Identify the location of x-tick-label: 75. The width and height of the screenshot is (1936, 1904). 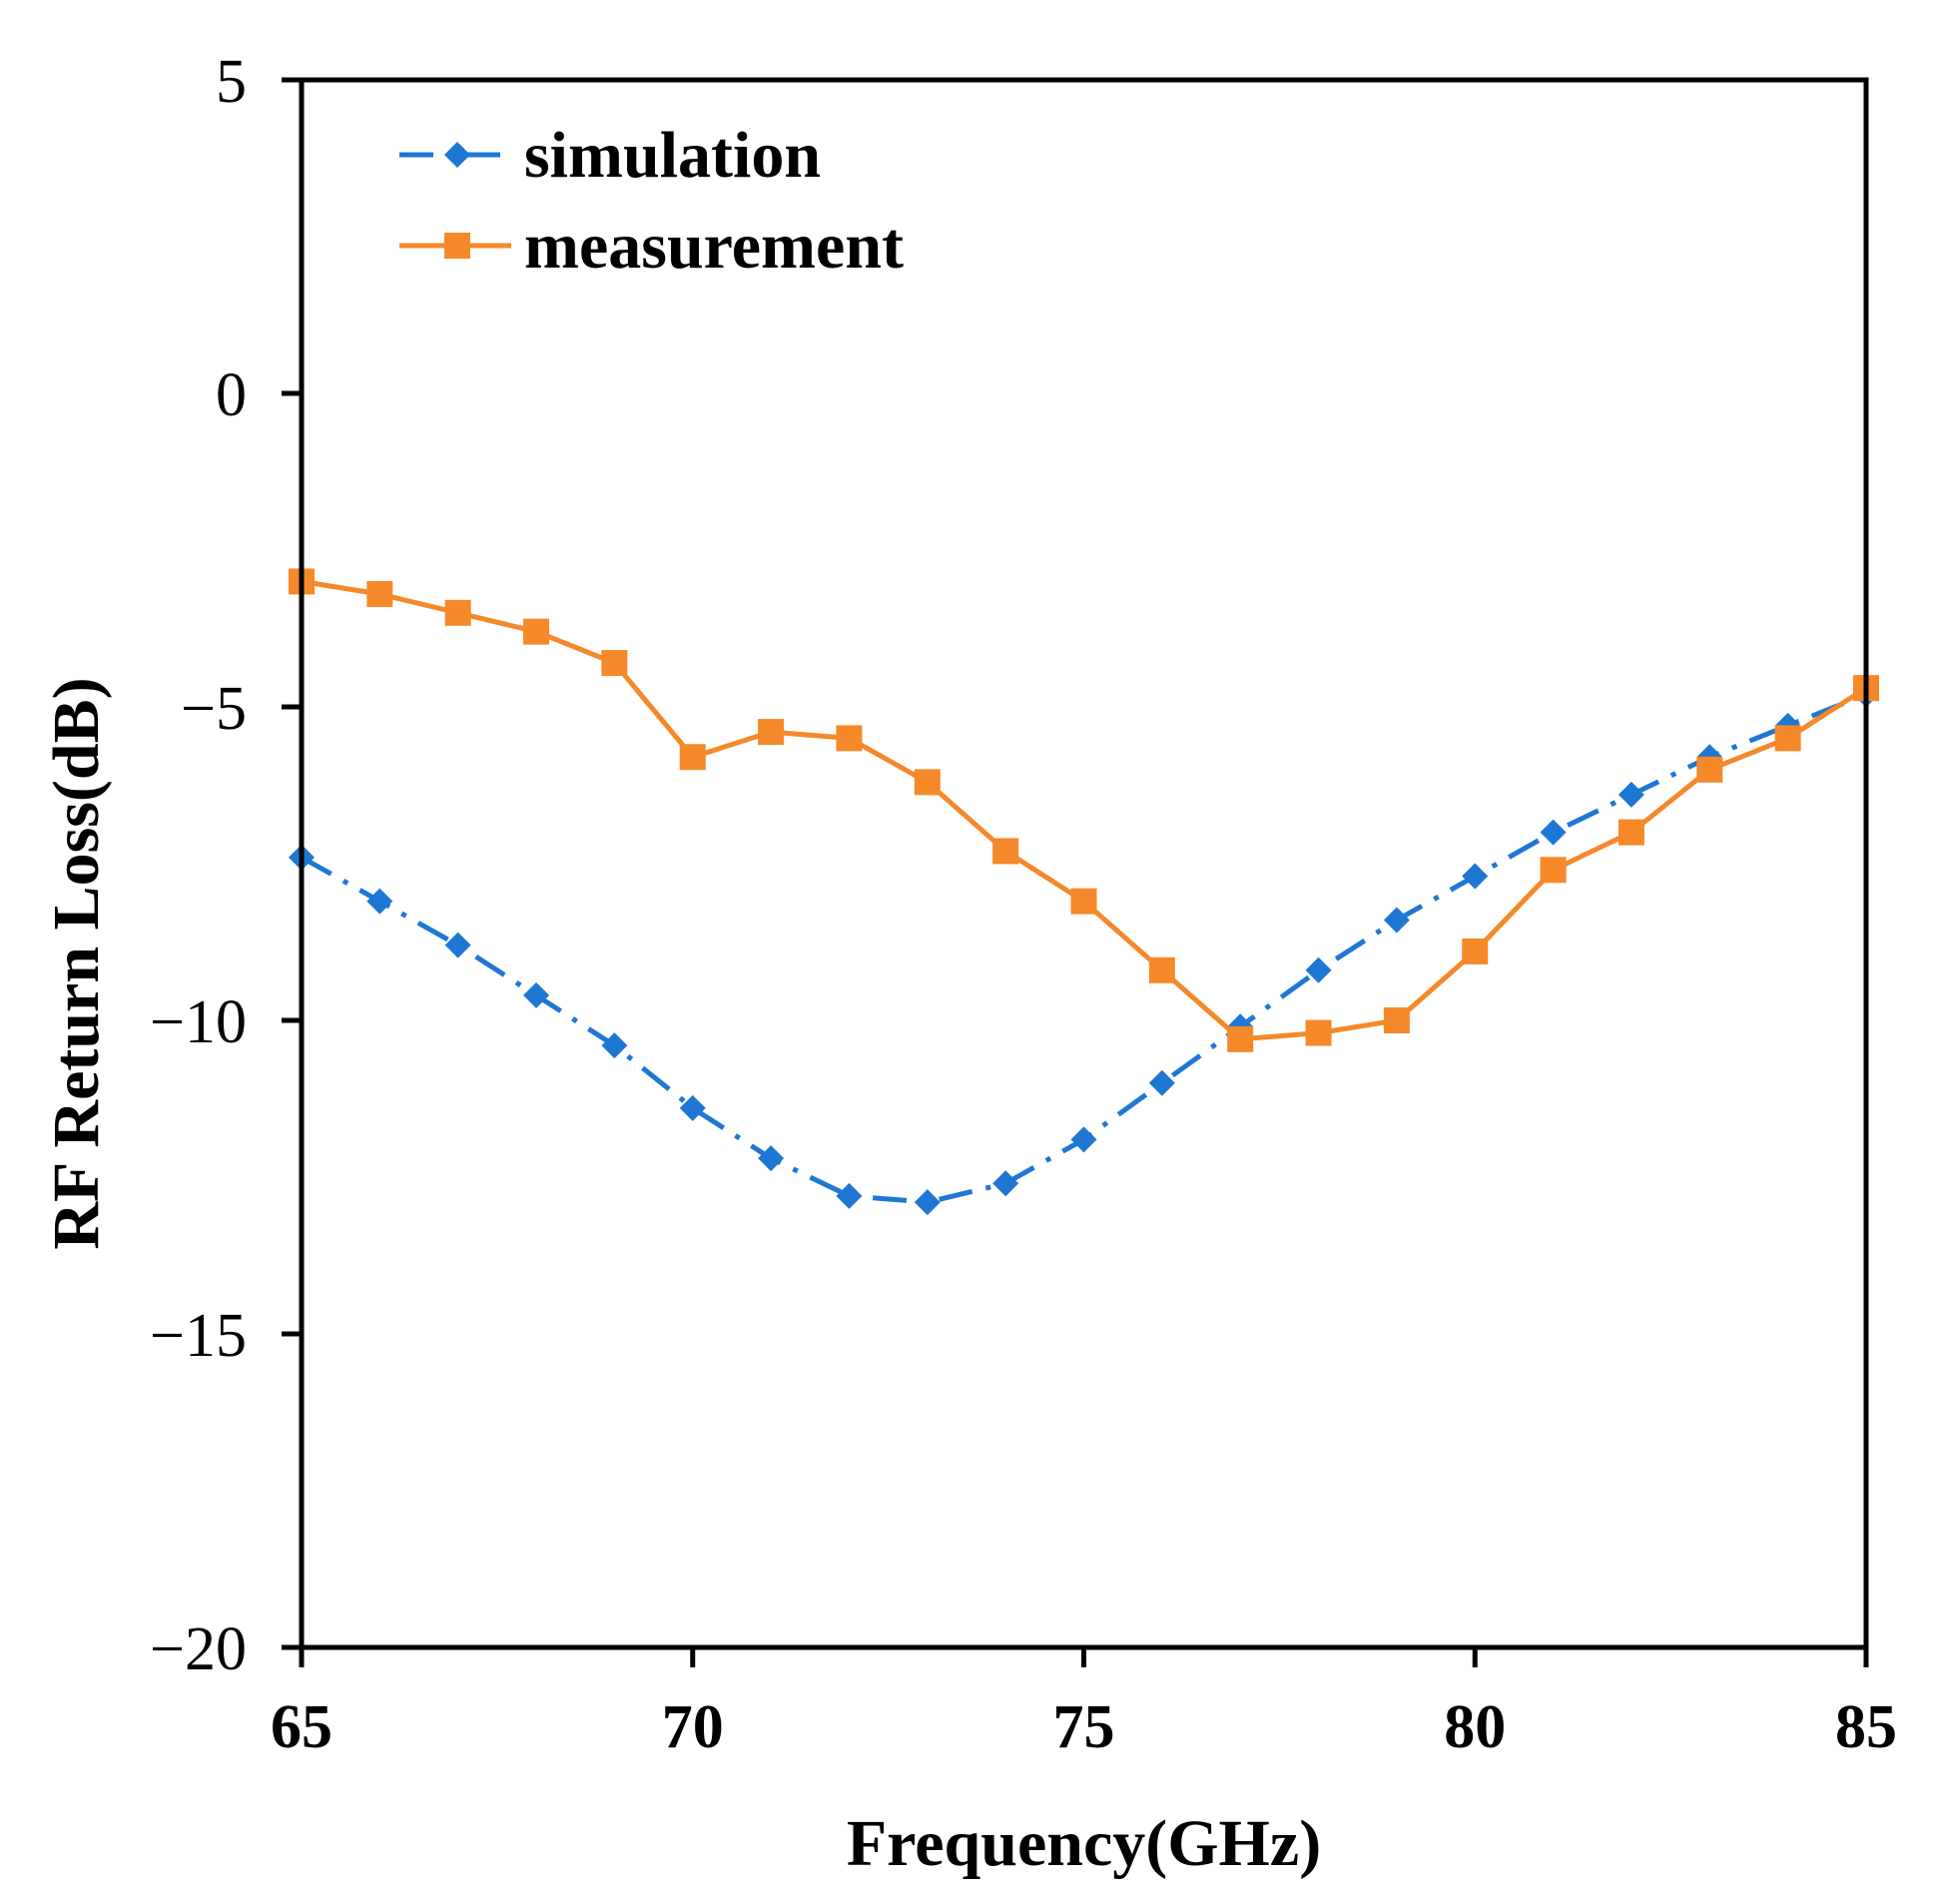
(1084, 1727).